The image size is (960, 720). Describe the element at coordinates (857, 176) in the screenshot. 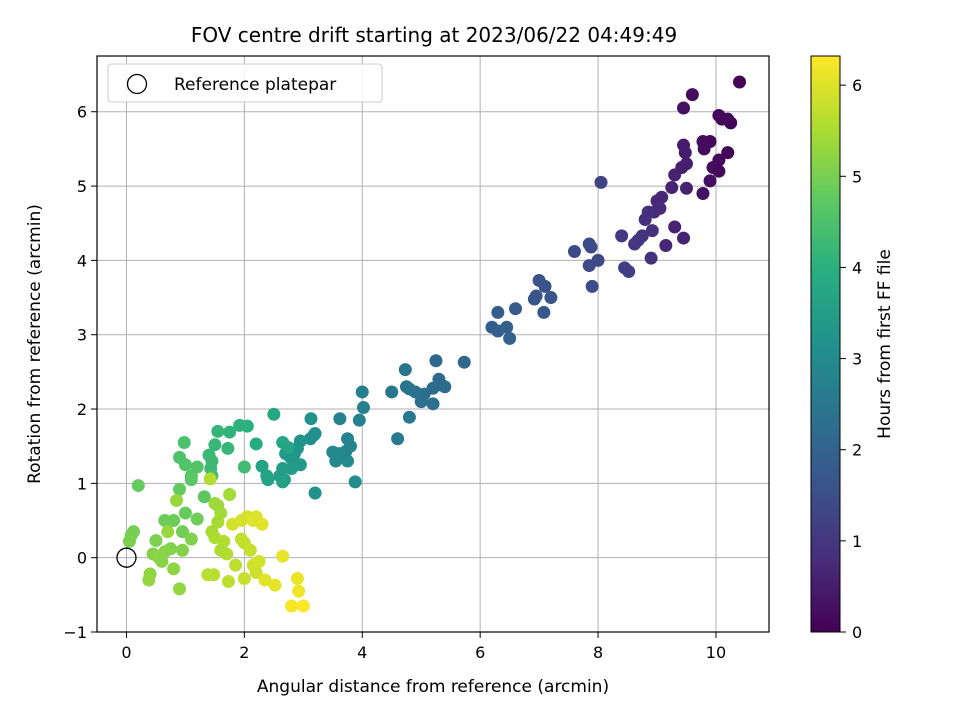

I see `colorbar-tick-label: 5` at that location.